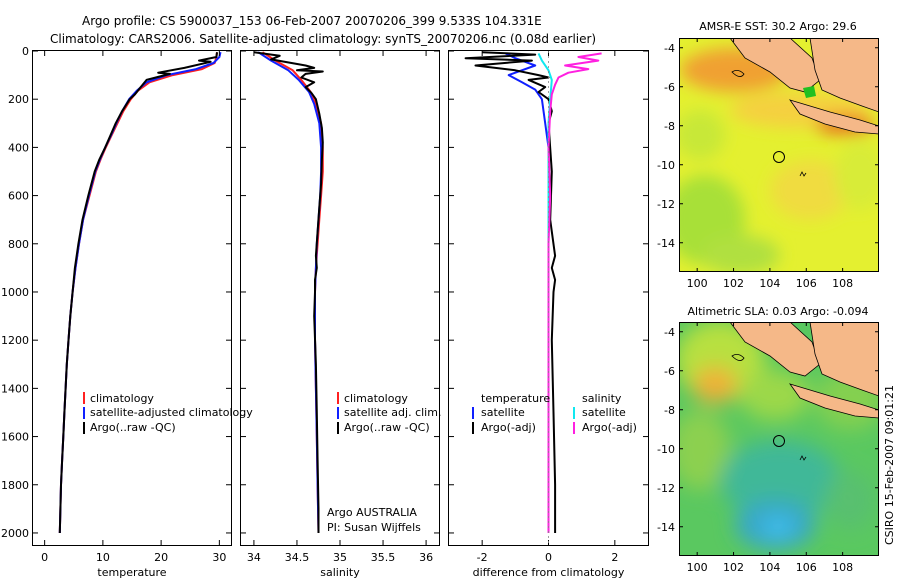 This screenshot has width=900, height=580. Describe the element at coordinates (297, 557) in the screenshot. I see `x-tick-label: 34.5` at that location.